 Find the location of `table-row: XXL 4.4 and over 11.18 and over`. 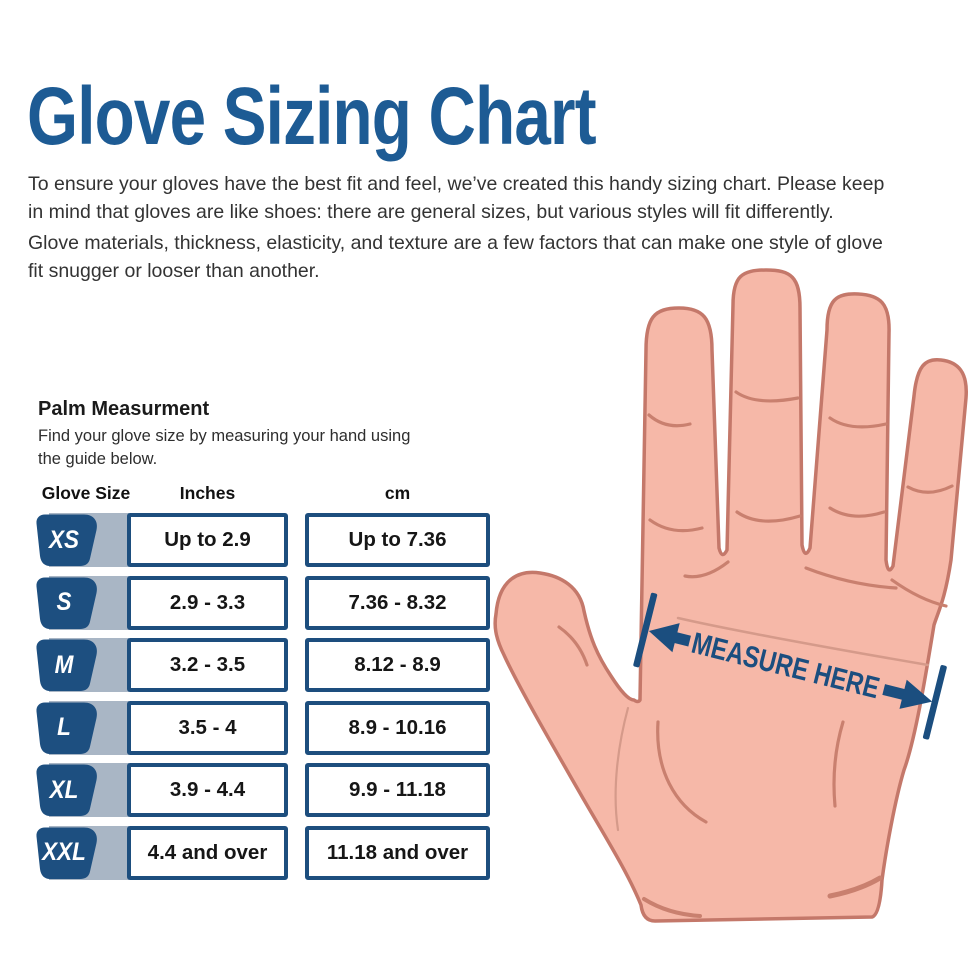

table-row: XXL 4.4 and over 11.18 and over is located at coordinates (262, 852).